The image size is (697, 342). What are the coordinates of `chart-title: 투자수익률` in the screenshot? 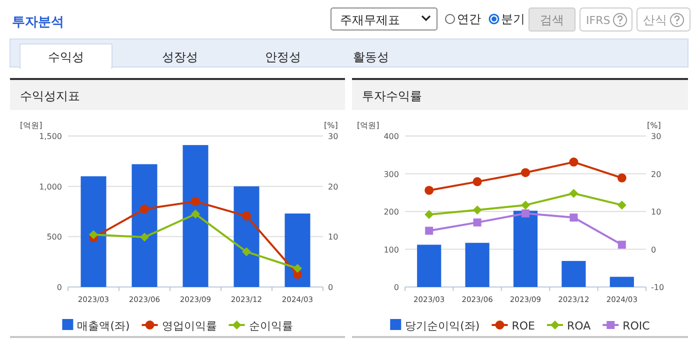 It's located at (392, 96).